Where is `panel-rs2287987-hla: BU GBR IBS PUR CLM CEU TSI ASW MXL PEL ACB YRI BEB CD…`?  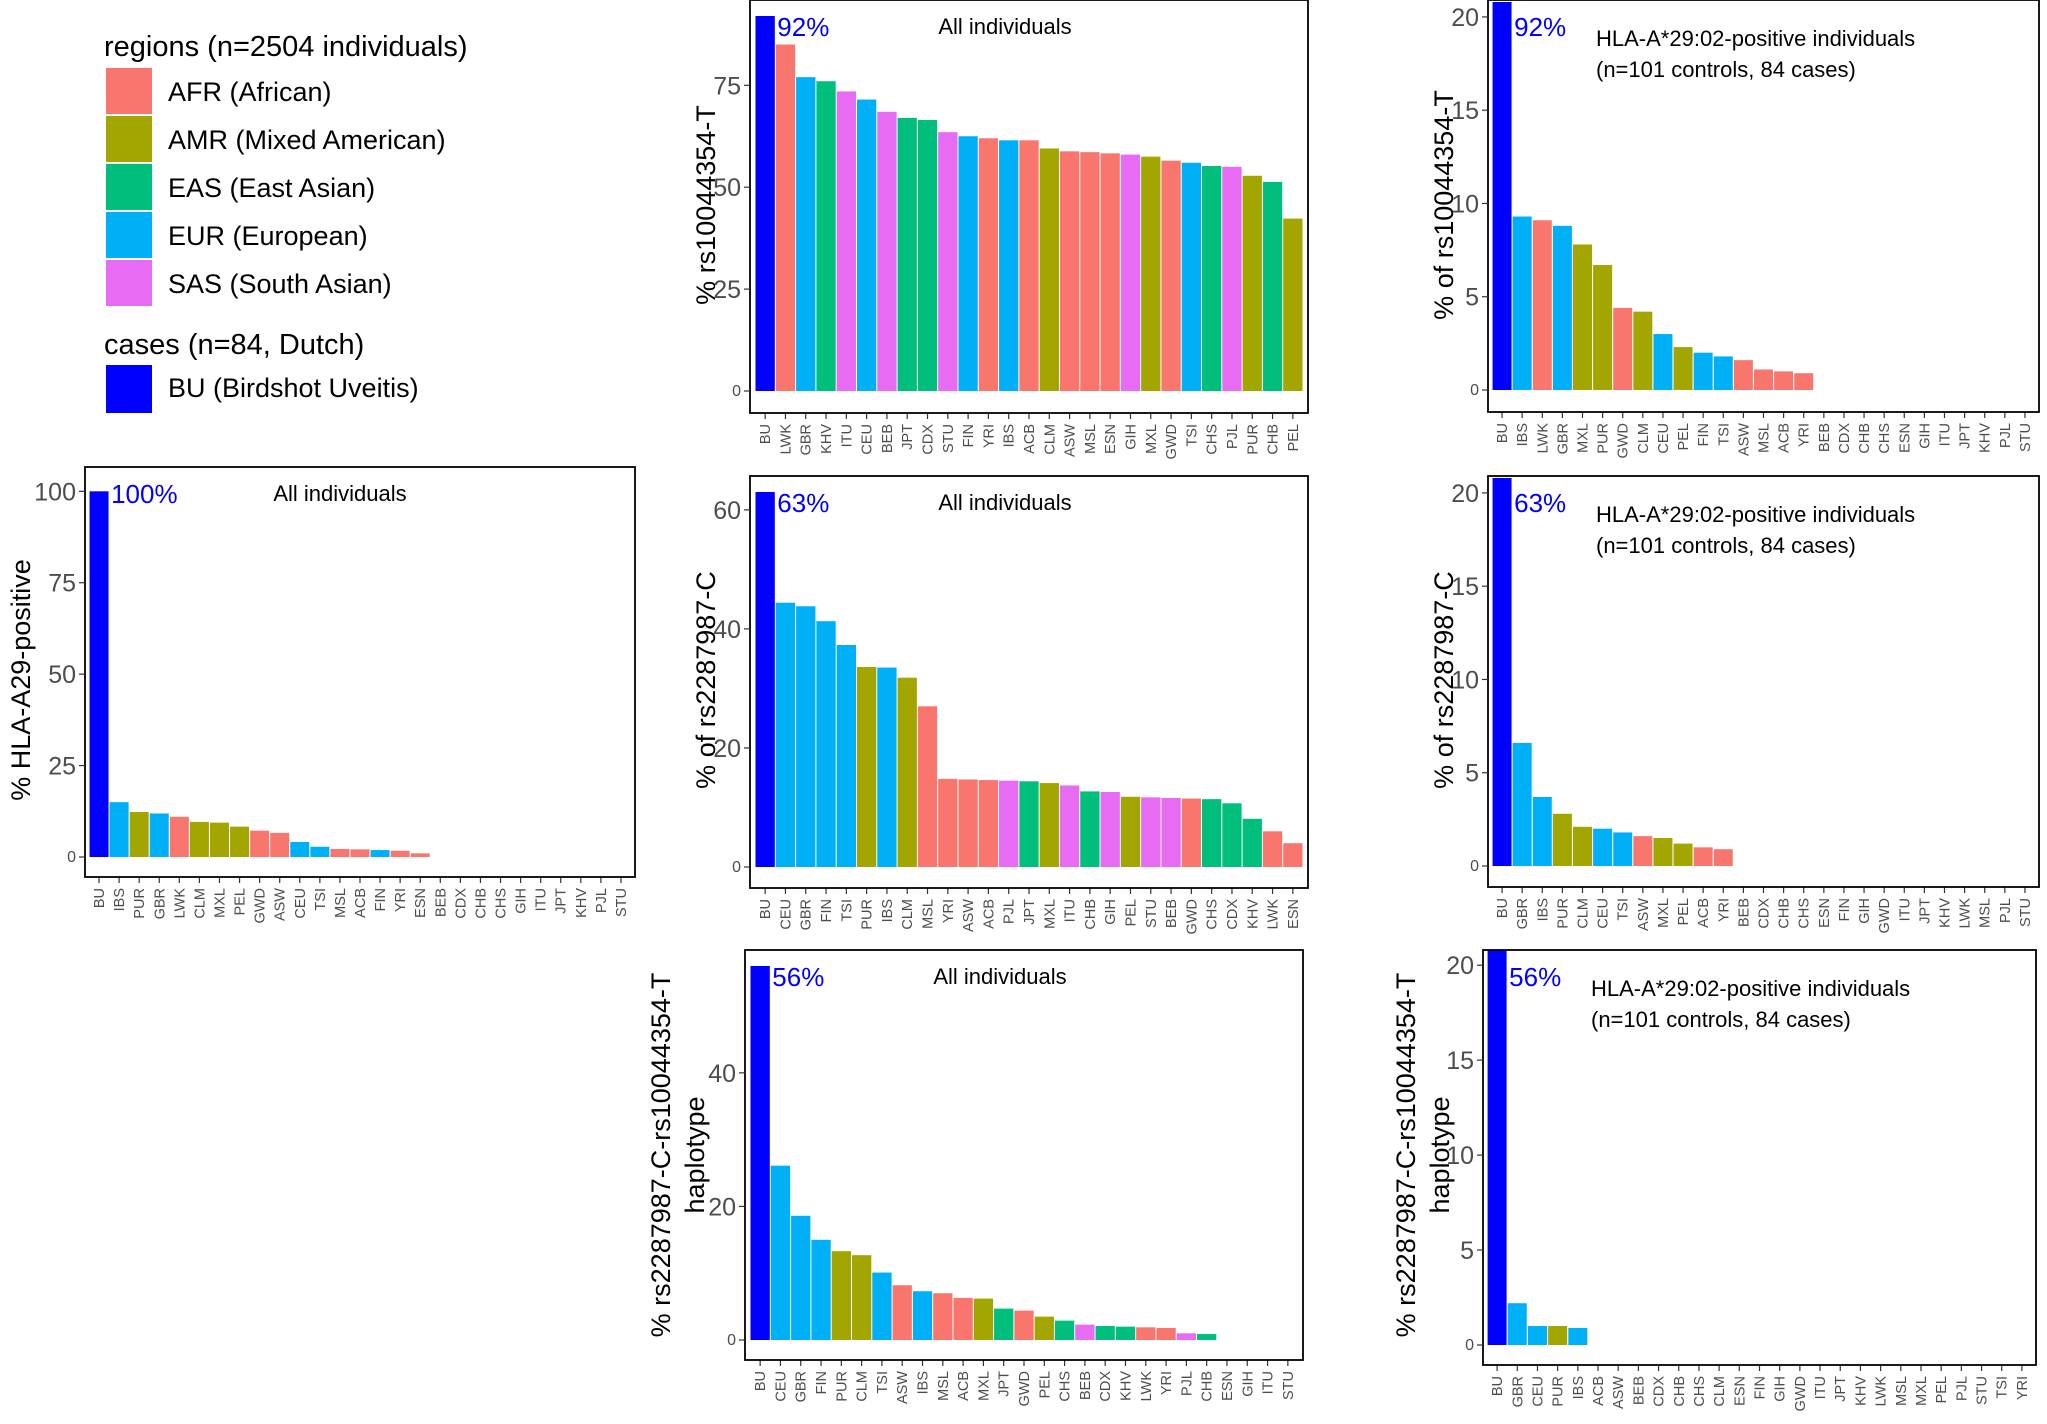
panel-rs2287987-hla: BU GBR IBS PUR CLM CEU TSI ASW MXL PEL ACB YRI BEB CD… is located at coordinates (1734, 704).